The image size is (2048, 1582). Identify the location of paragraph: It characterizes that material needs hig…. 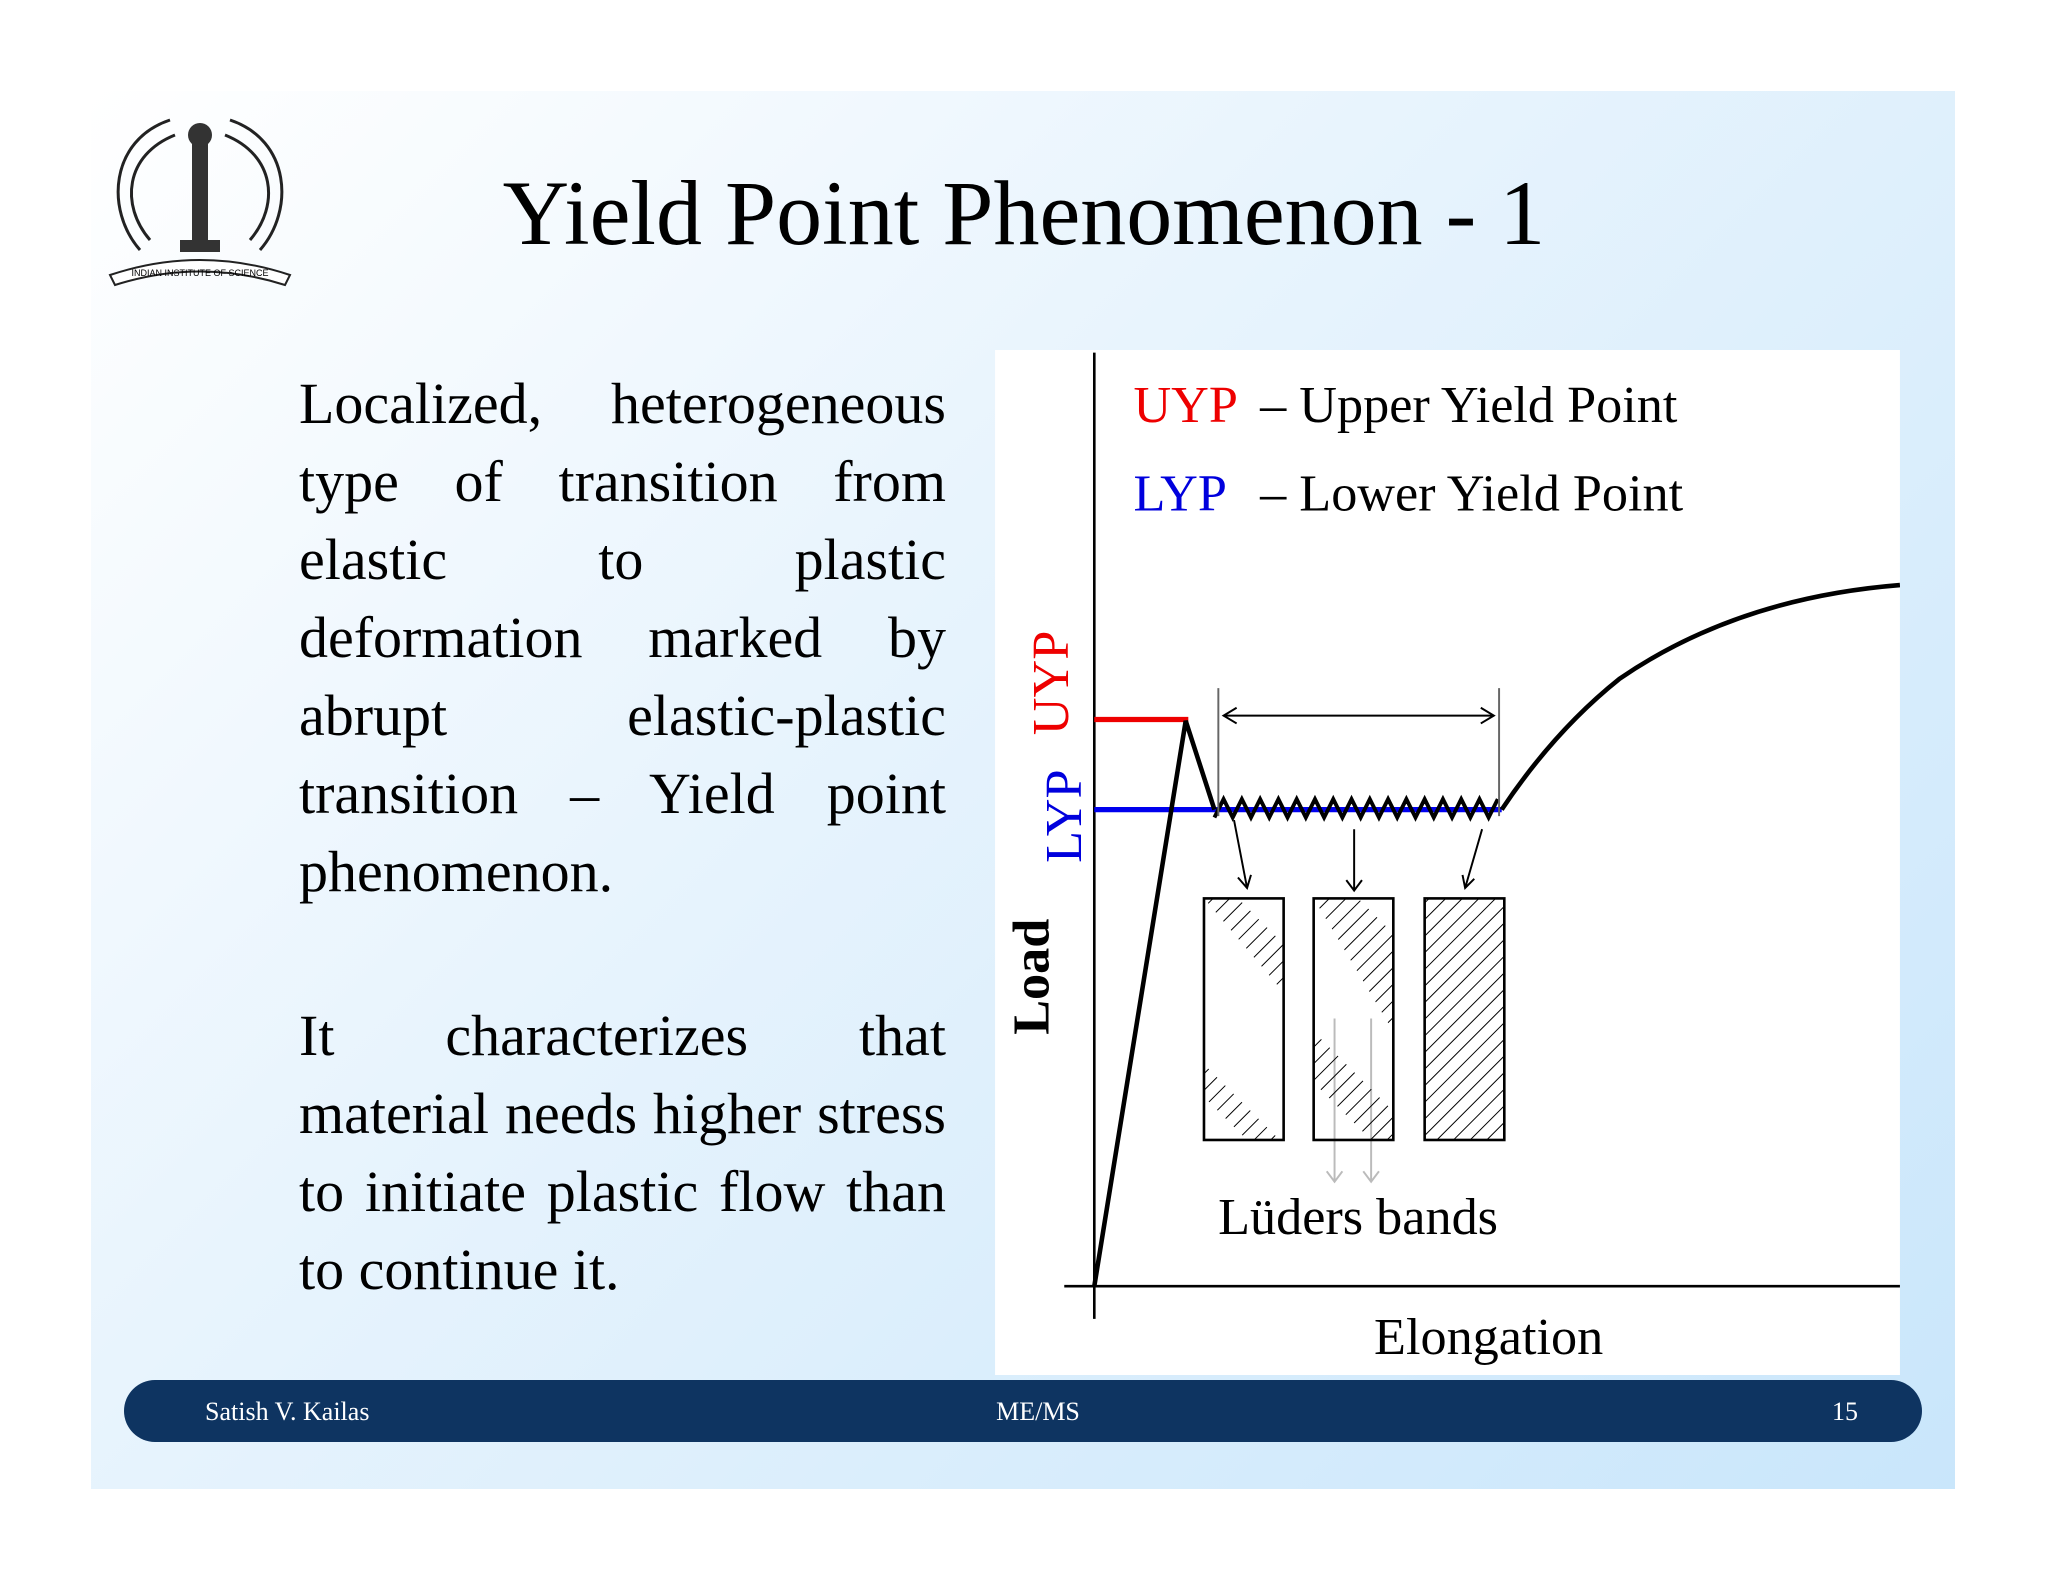
(622, 1152).